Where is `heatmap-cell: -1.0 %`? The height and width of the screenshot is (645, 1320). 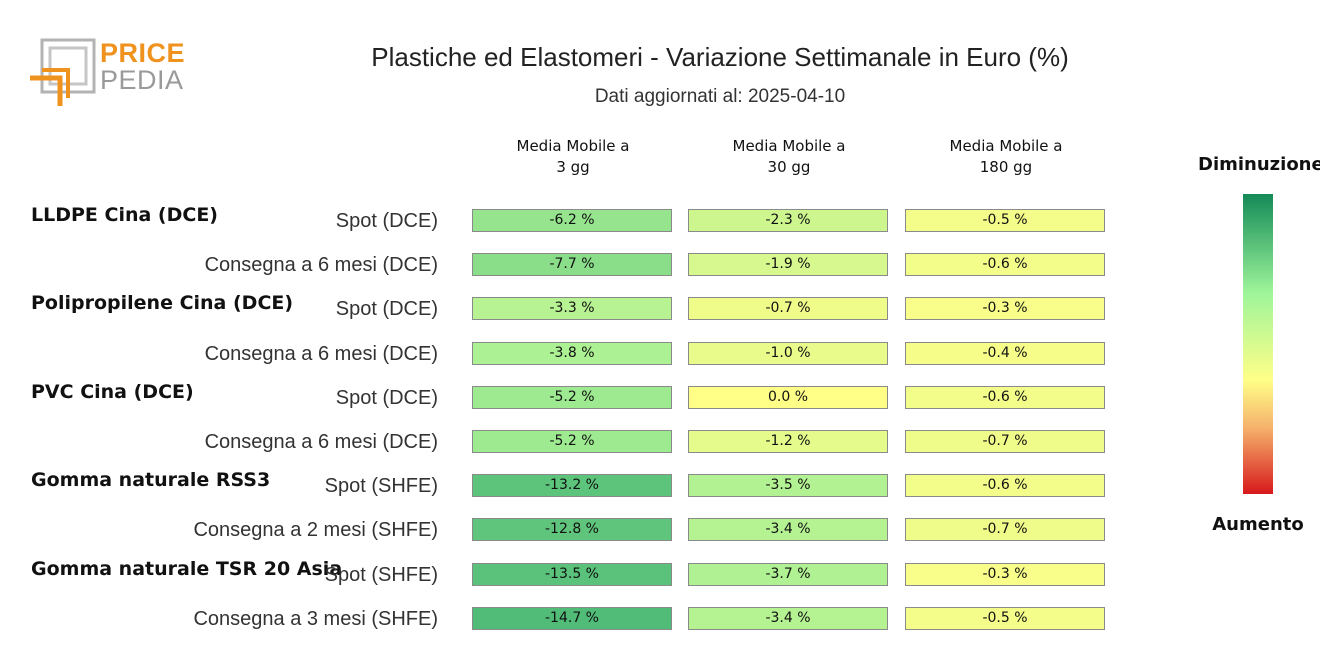 heatmap-cell: -1.0 % is located at coordinates (788, 353).